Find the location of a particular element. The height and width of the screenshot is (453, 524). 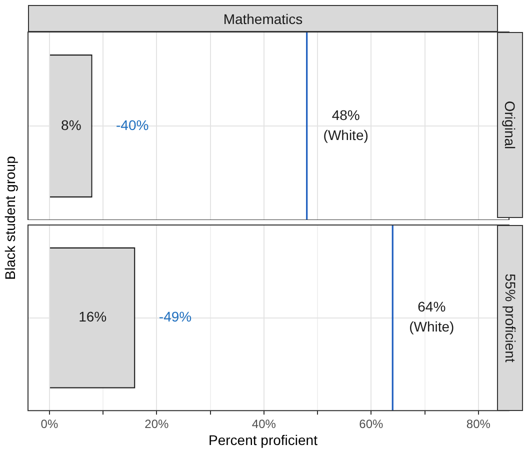

annotation: -40% is located at coordinates (132, 124).